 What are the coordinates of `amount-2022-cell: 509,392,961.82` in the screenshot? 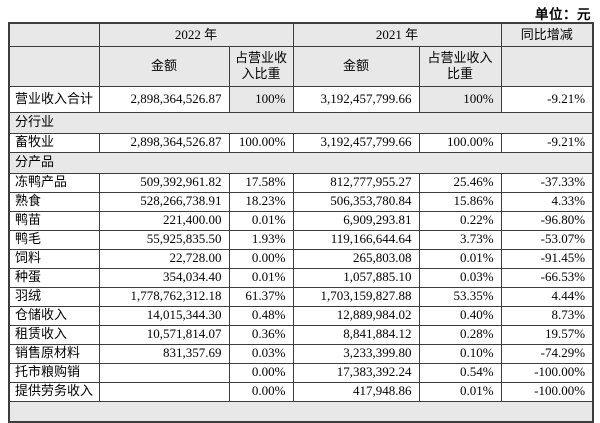 It's located at (164, 182).